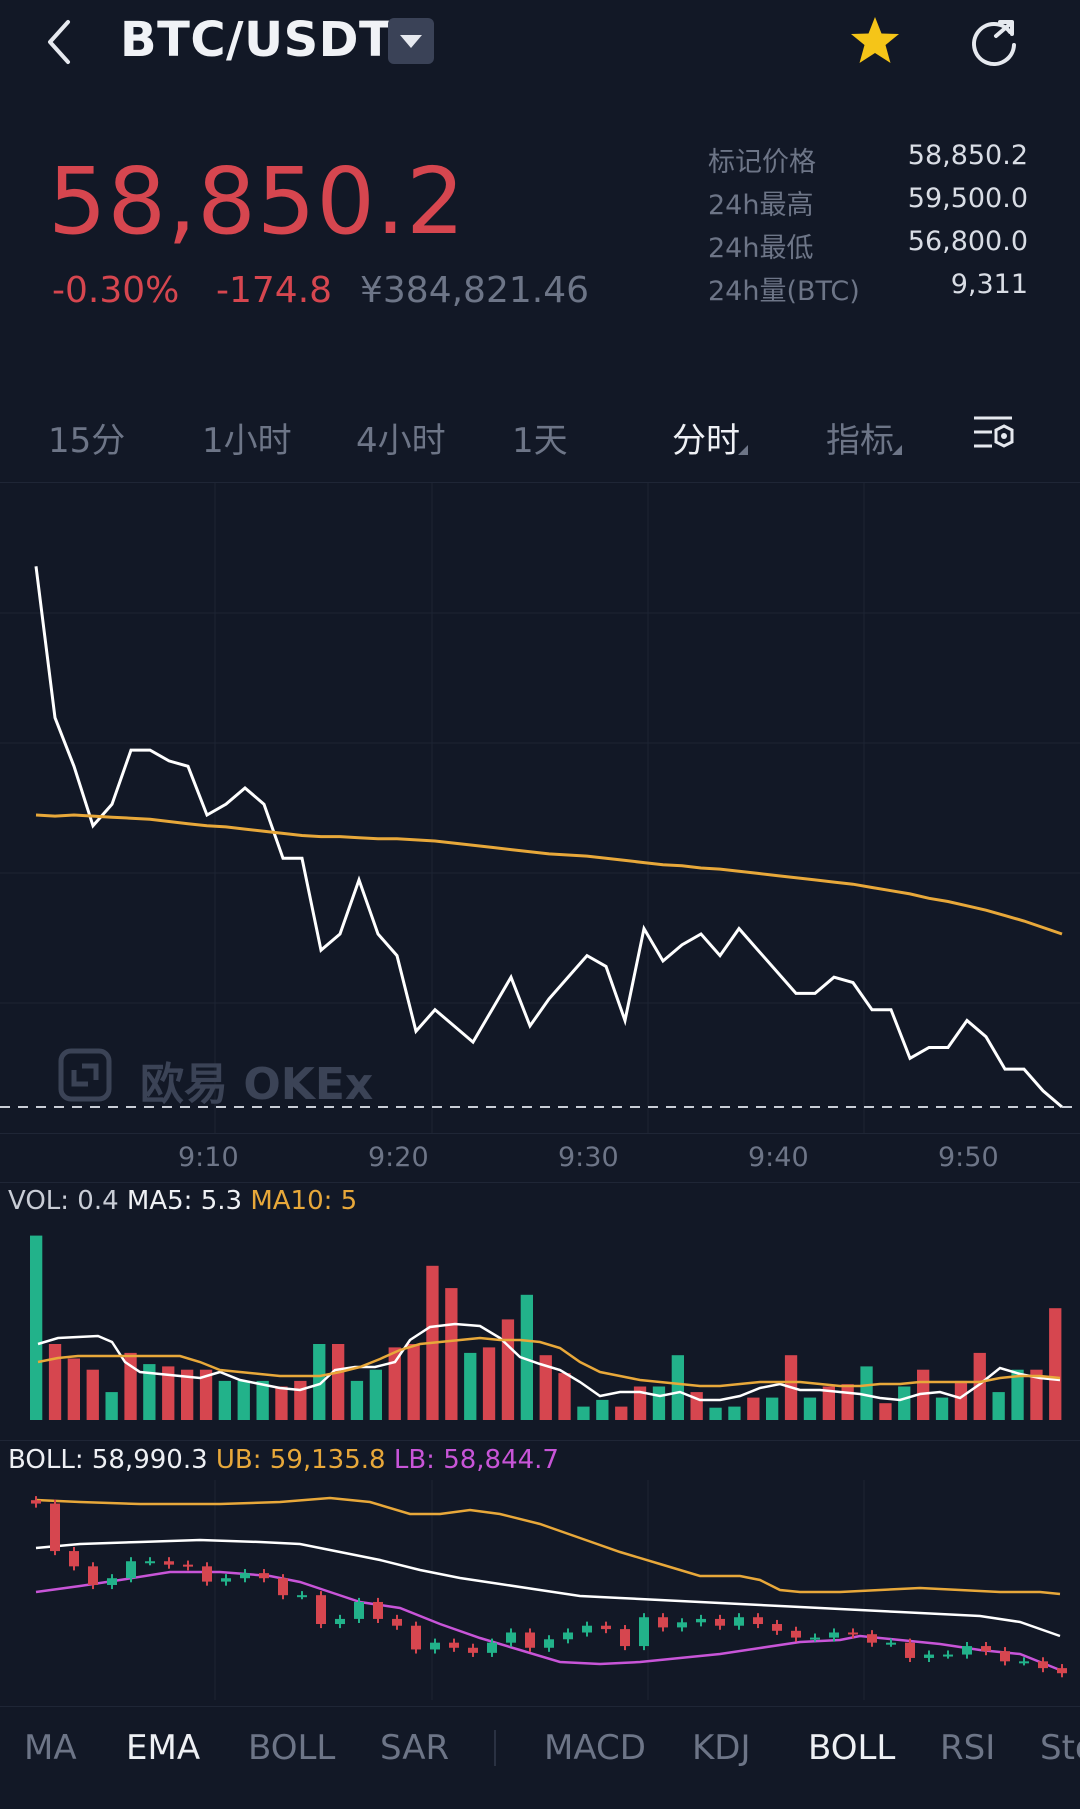  What do you see at coordinates (257, 201) in the screenshot?
I see `last-price: 58,850.2` at bounding box center [257, 201].